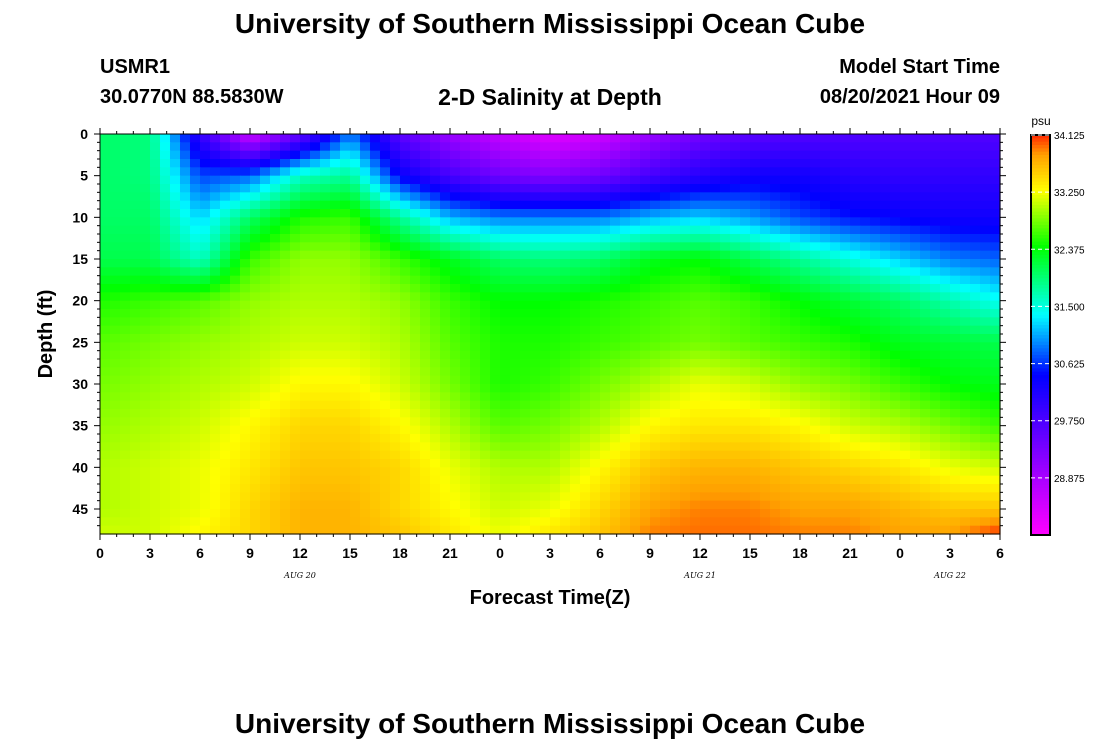  I want to click on x-tick-label: 21, so click(450, 553).